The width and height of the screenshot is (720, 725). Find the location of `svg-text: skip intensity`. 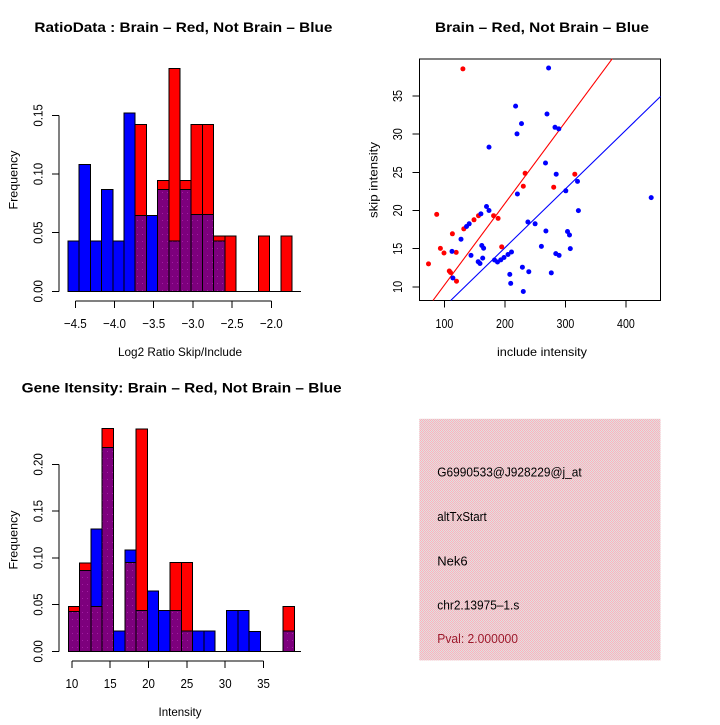

svg-text: skip intensity is located at coordinates (374, 180).